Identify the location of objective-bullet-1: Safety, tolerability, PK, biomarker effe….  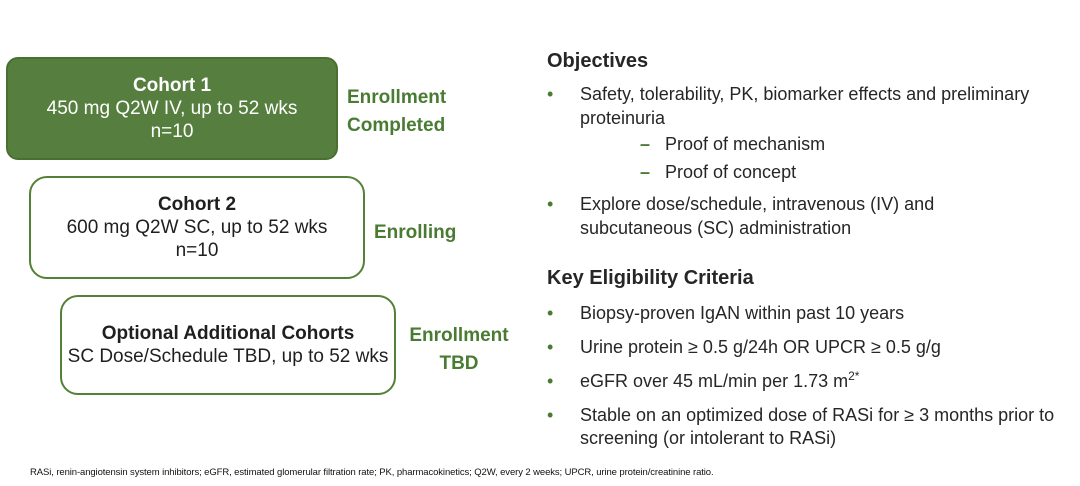
(808, 106).